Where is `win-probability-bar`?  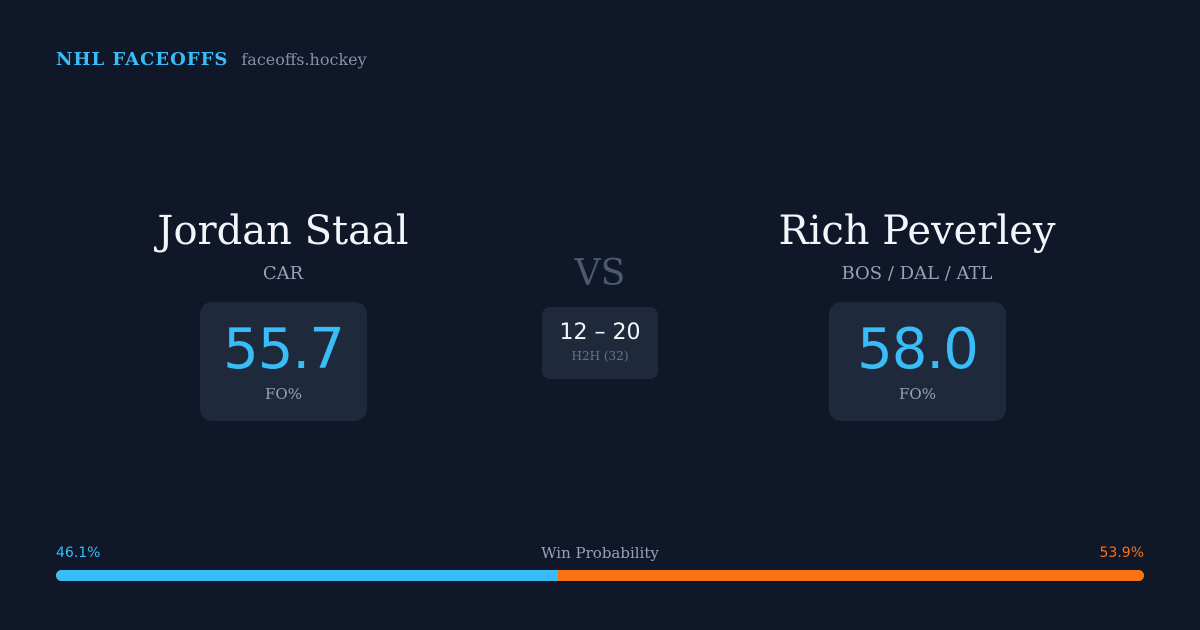 win-probability-bar is located at coordinates (600, 575).